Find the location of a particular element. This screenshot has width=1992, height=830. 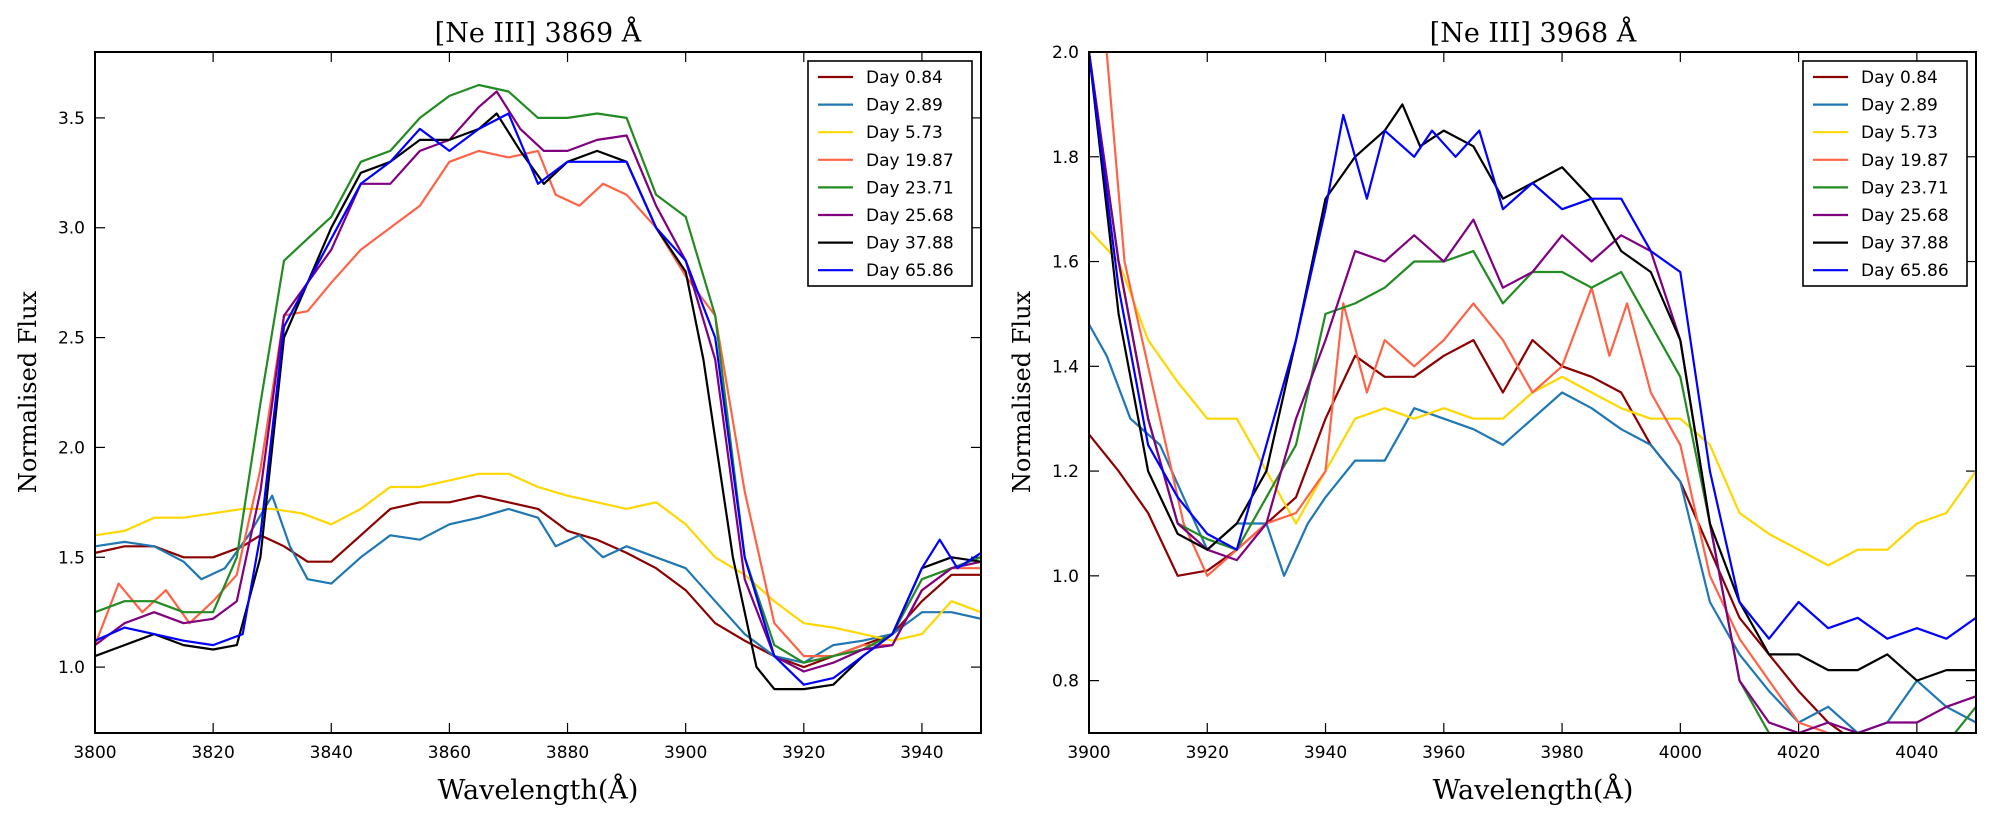

x-tick-label: 3860 is located at coordinates (449, 753).